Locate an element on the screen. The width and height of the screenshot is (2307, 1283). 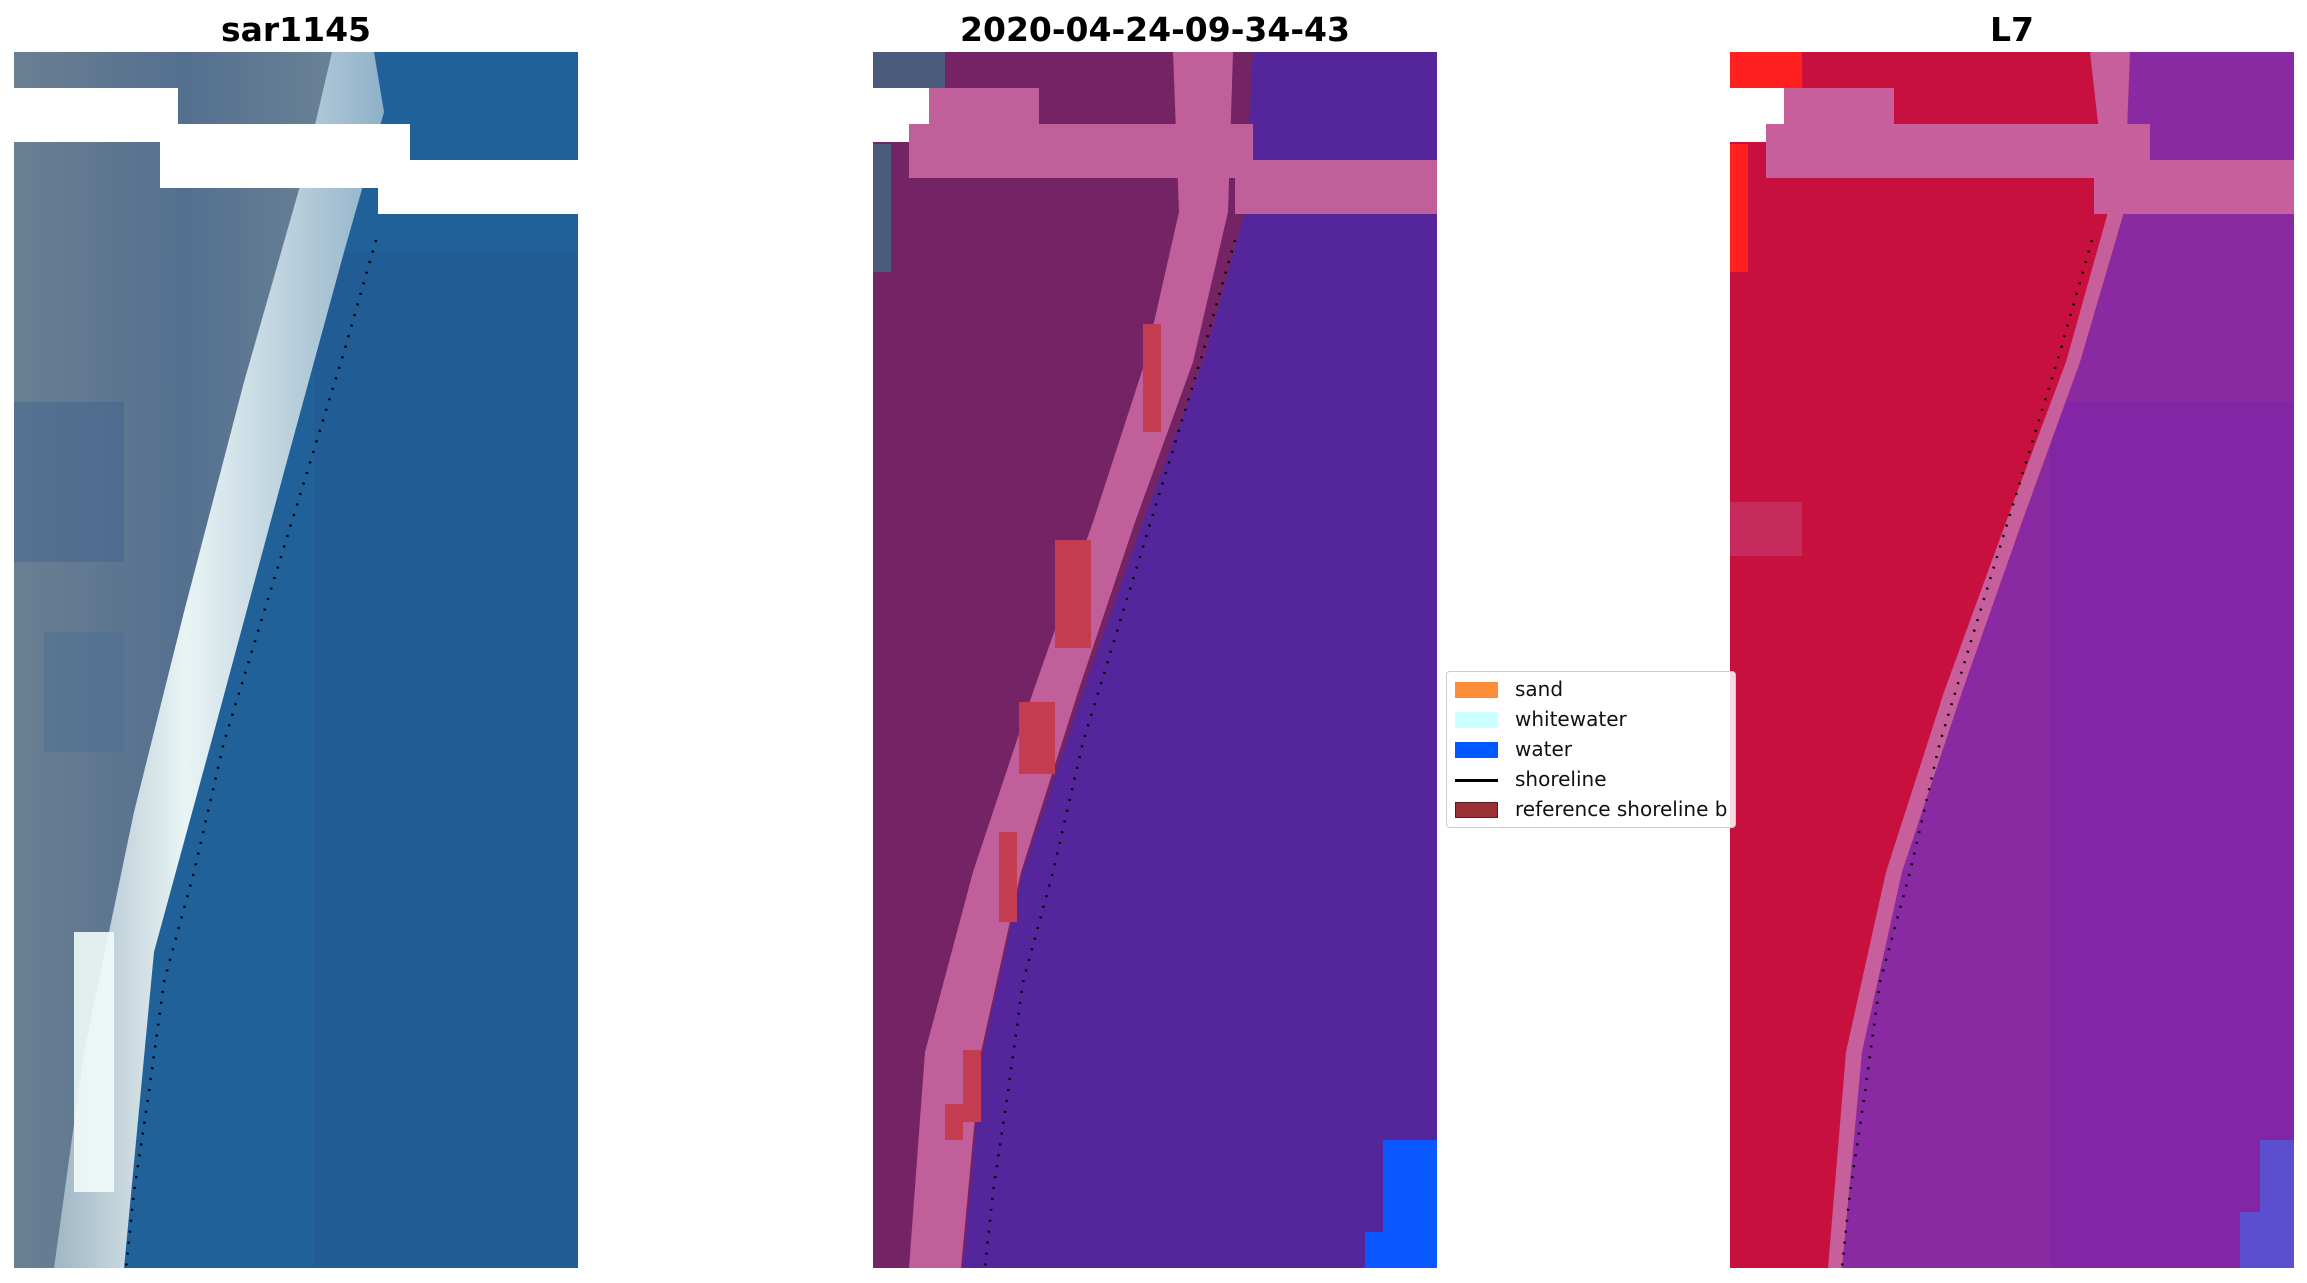
reference-buffer is located at coordinates (1152, 378).